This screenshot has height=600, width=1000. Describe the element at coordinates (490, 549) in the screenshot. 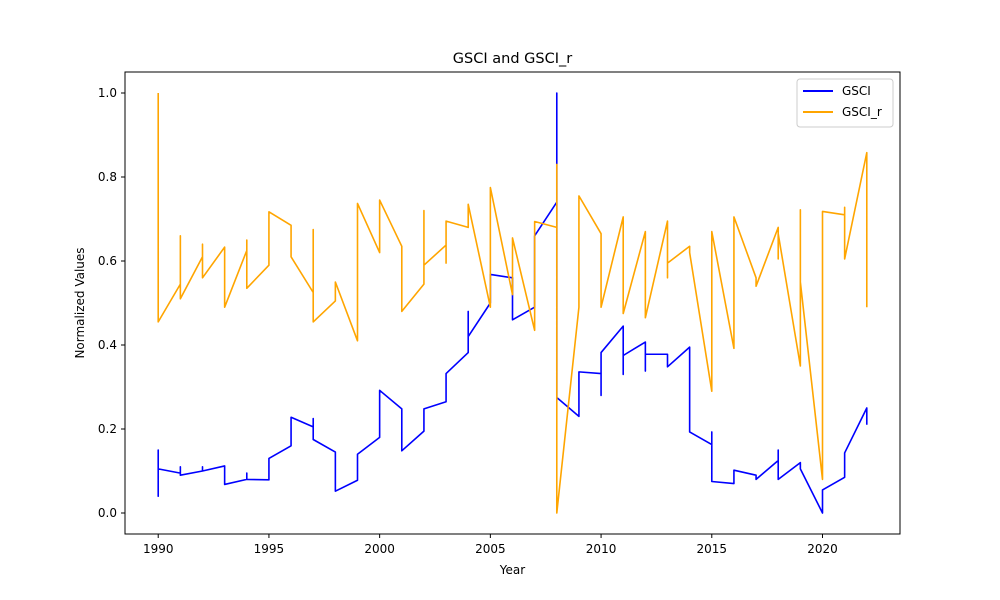

I see `x-tick-label: 2005` at that location.